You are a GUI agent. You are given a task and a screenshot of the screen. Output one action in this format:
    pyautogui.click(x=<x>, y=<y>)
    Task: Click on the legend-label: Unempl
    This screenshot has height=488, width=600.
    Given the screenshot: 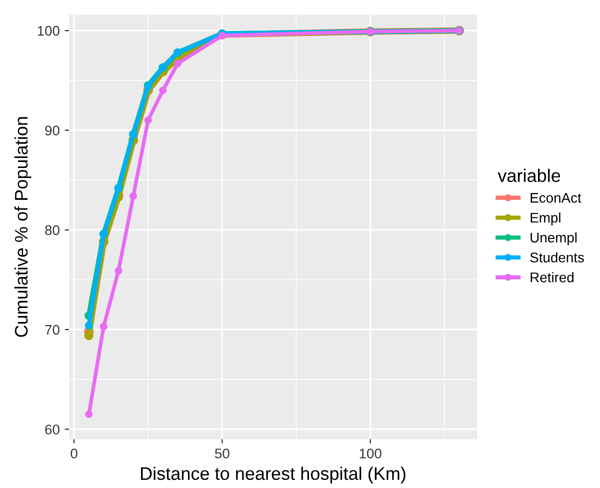 What is the action you would take?
    pyautogui.click(x=553, y=239)
    